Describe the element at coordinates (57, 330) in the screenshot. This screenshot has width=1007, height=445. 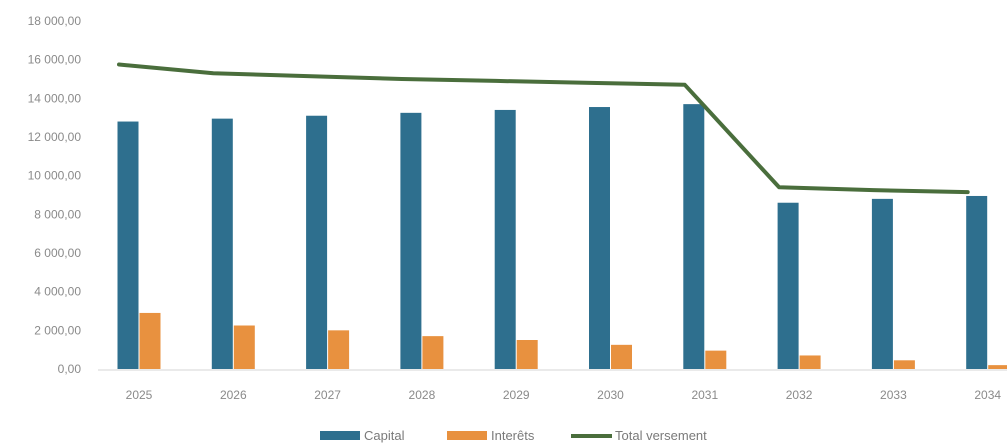
I see `y-tick-label: 2 000,00` at that location.